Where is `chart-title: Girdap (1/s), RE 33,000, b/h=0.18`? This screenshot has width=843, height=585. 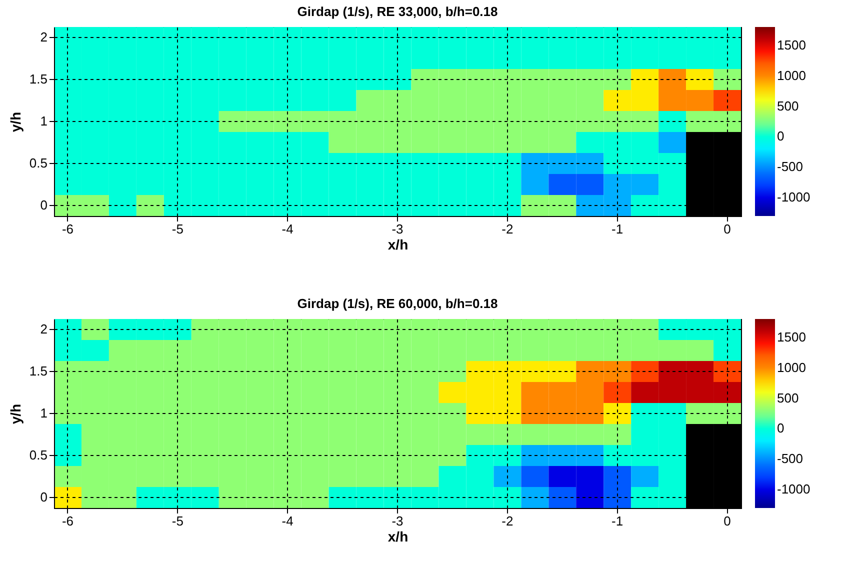 chart-title: Girdap (1/s), RE 33,000, b/h=0.18 is located at coordinates (397, 11).